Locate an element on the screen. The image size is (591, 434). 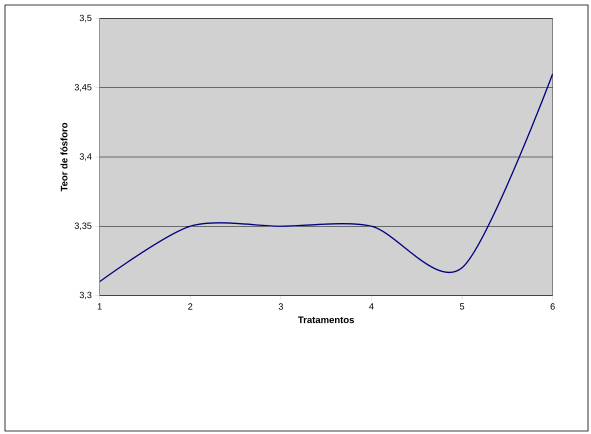
x-axis-title: Tratamentos is located at coordinates (326, 320).